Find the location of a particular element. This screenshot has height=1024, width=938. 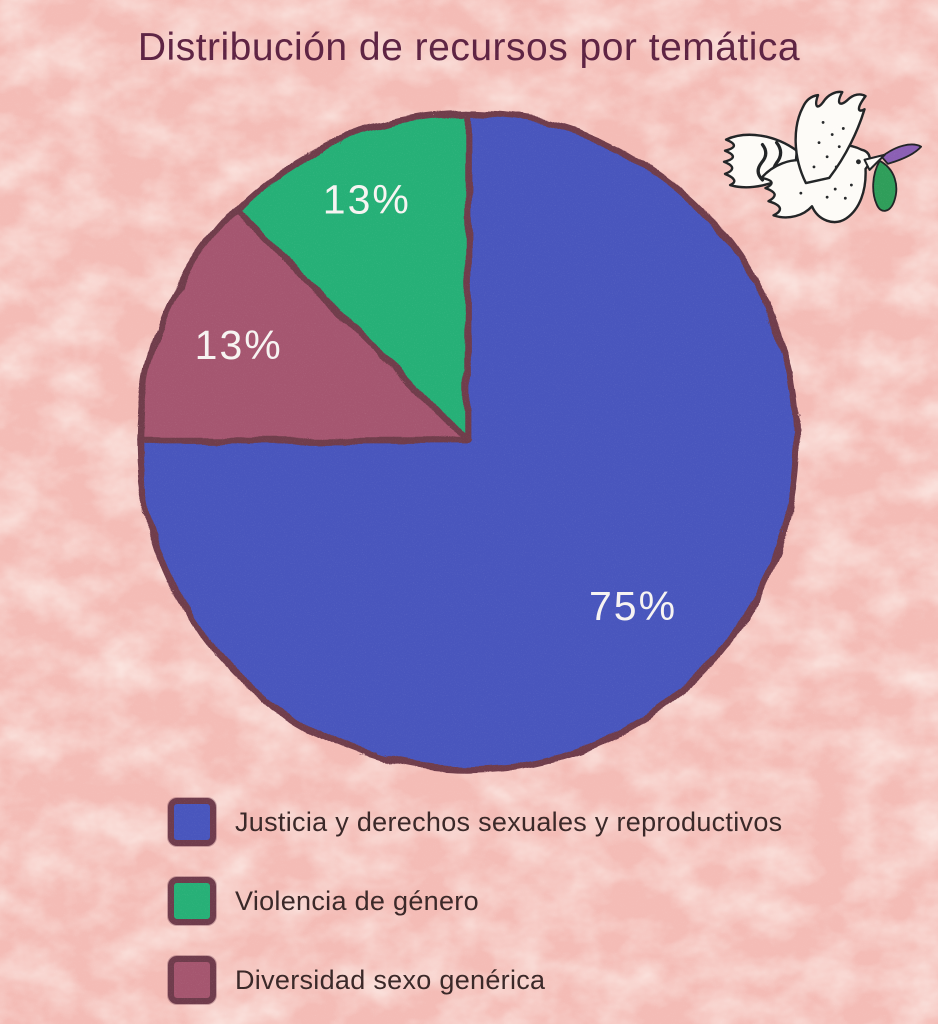

legend-swatch-justicia is located at coordinates (192, 822).